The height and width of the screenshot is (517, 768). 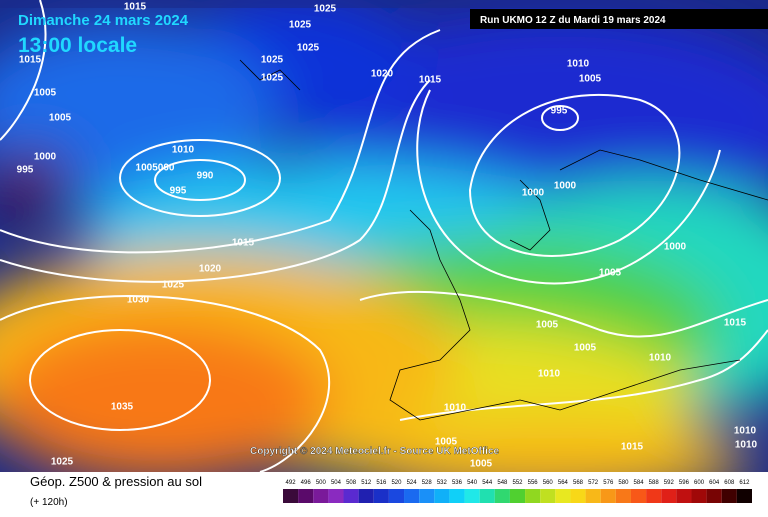 I want to click on isobar-label: 1005000, so click(x=155, y=168).